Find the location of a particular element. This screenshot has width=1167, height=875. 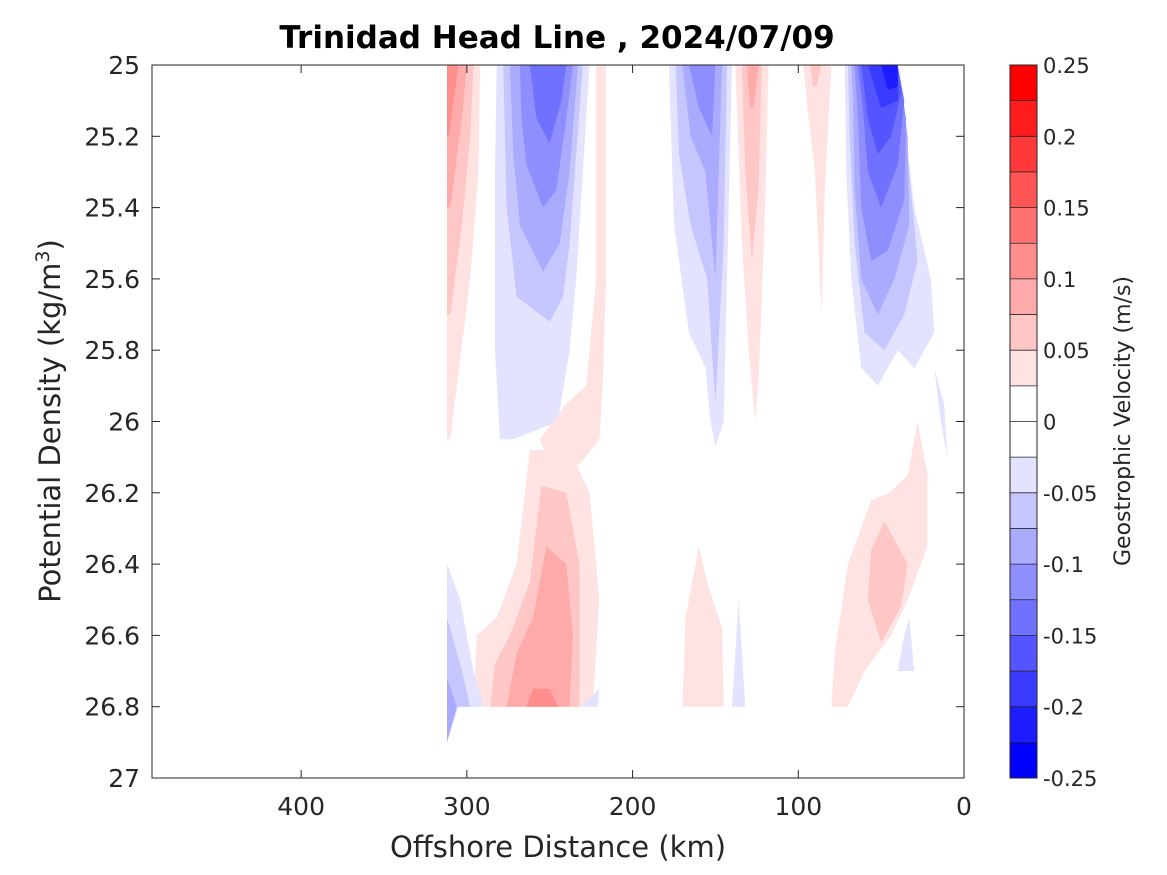

y-tick-label: 26.2 is located at coordinates (112, 493).